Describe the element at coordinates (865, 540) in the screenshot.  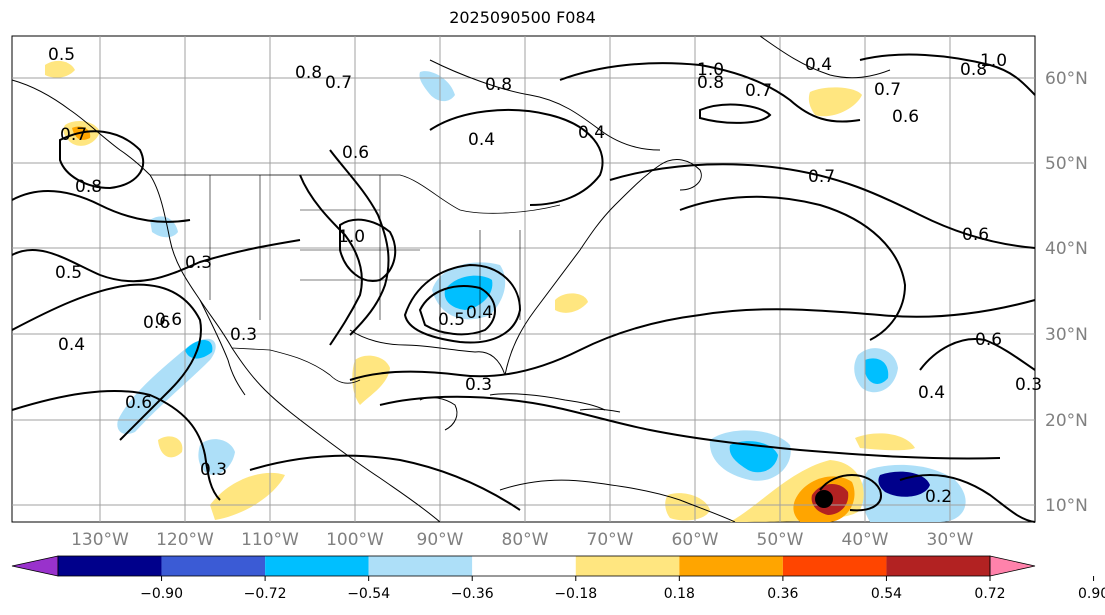
I see `lon-label: 40°W` at that location.